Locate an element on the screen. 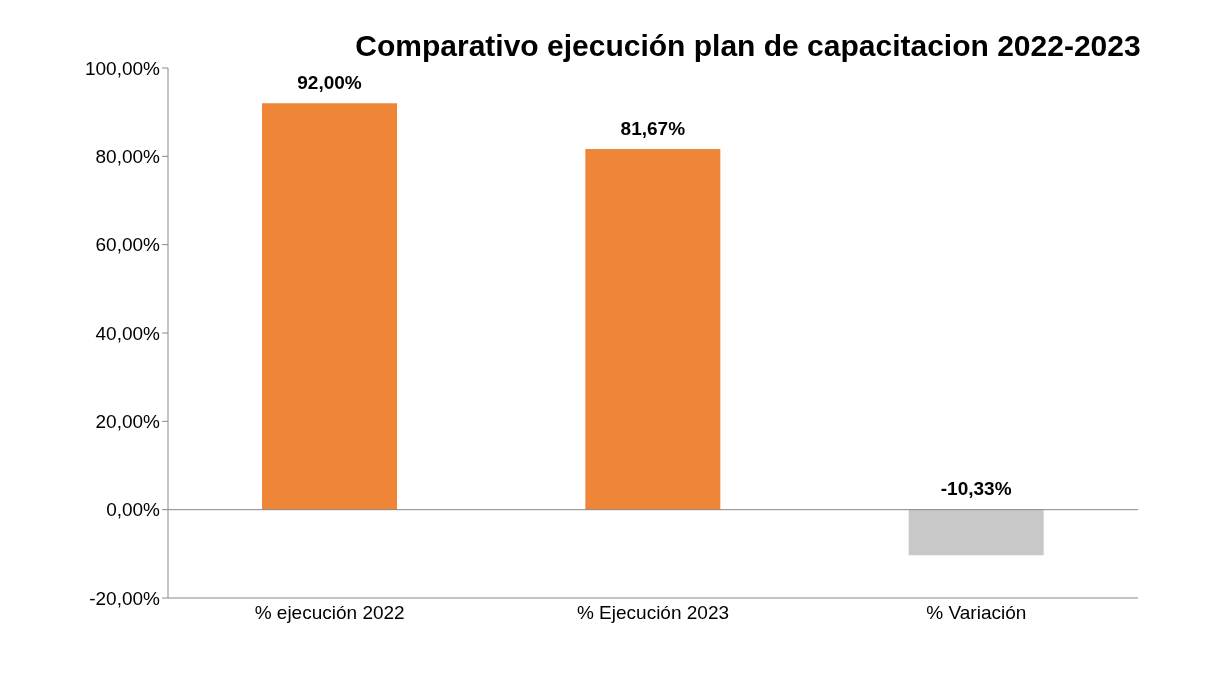 The image size is (1208, 673). y-tick-label: -20,00% is located at coordinates (125, 598).